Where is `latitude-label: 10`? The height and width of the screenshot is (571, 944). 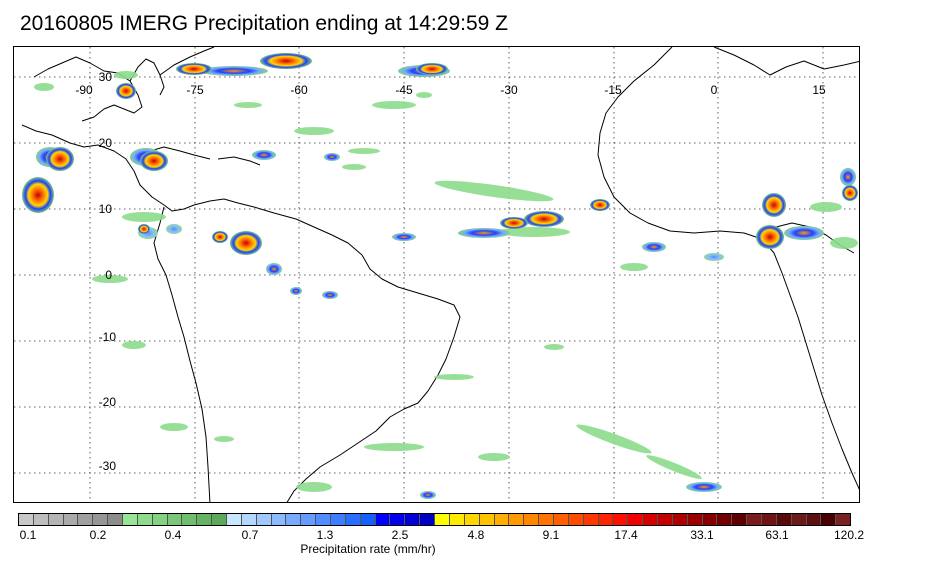
latitude-label: 10 is located at coordinates (106, 209).